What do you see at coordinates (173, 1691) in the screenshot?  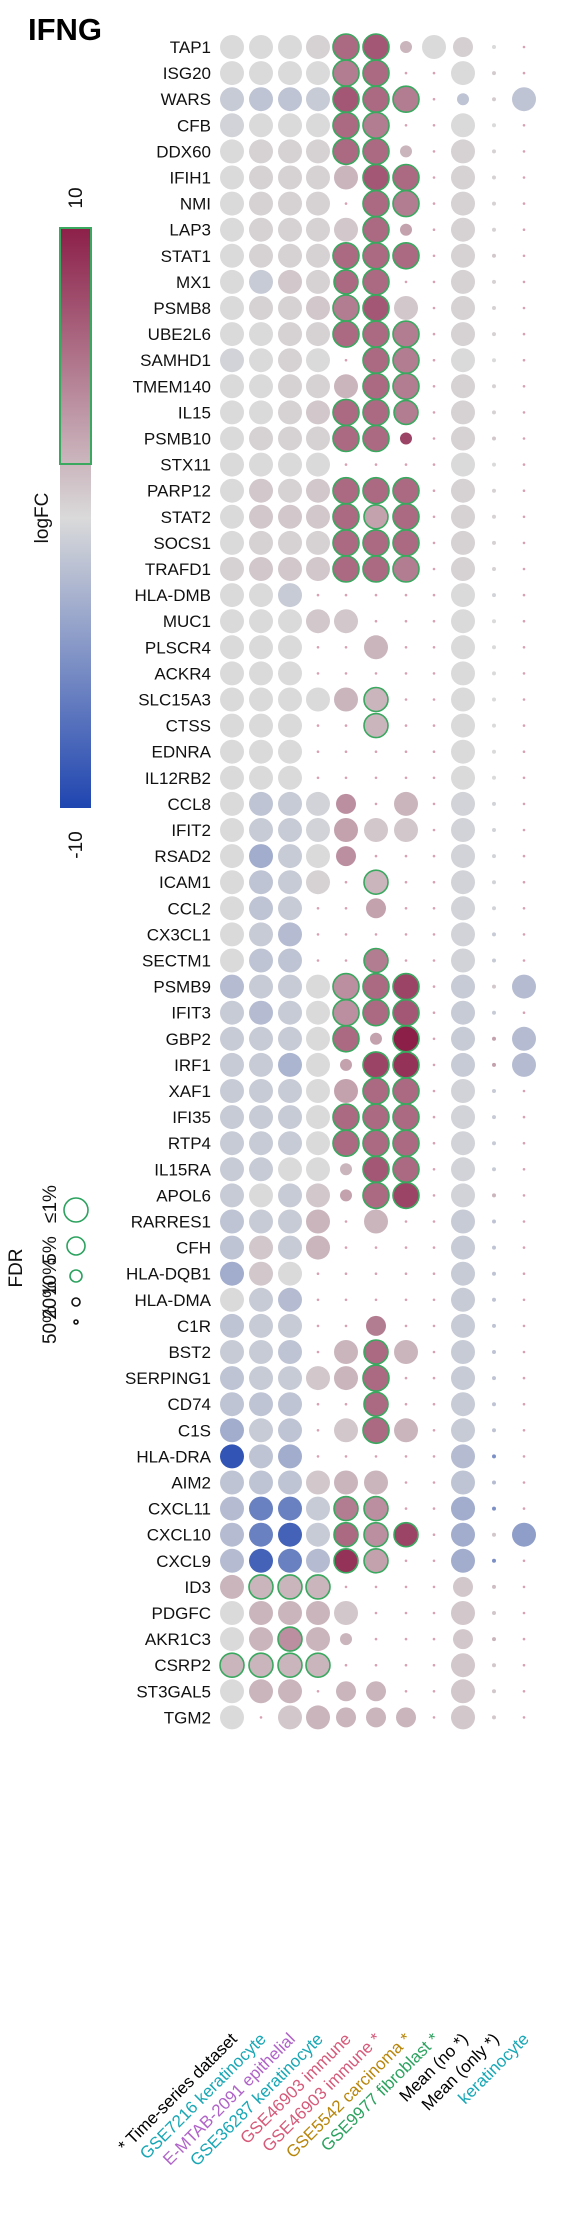 I see `row-label: ST3GAL5` at bounding box center [173, 1691].